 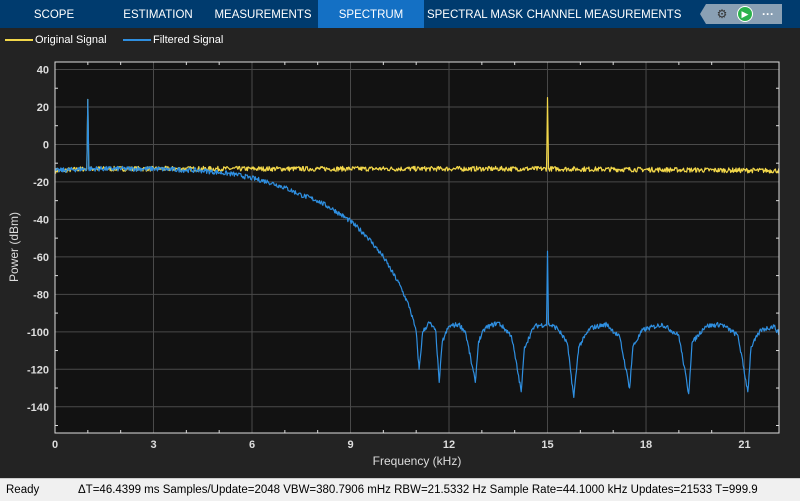 I want to click on y-tick-label: 20, so click(x=43, y=108).